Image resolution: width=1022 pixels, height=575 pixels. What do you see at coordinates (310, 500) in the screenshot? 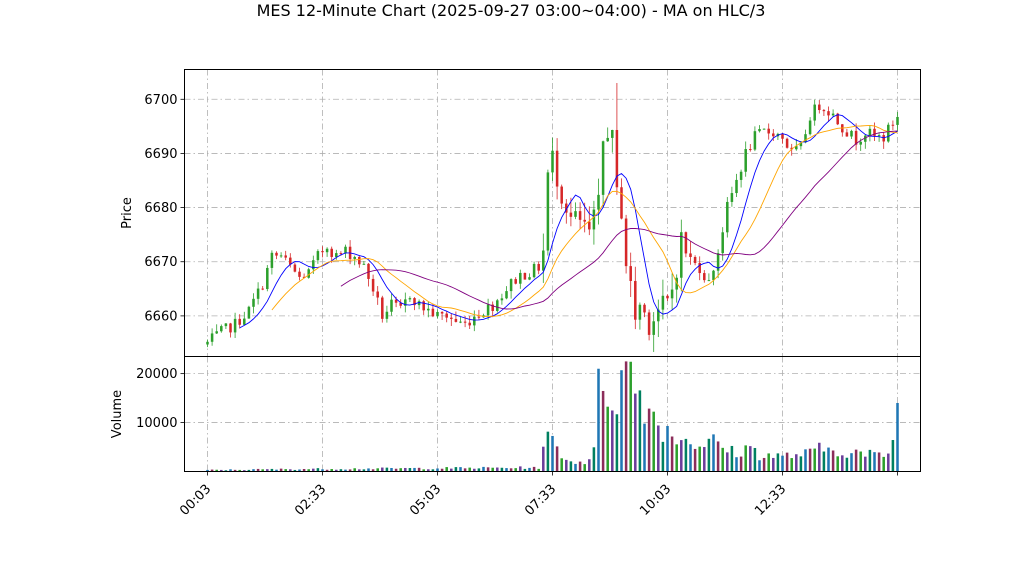
I see `x-tick-label: 02:33` at bounding box center [310, 500].